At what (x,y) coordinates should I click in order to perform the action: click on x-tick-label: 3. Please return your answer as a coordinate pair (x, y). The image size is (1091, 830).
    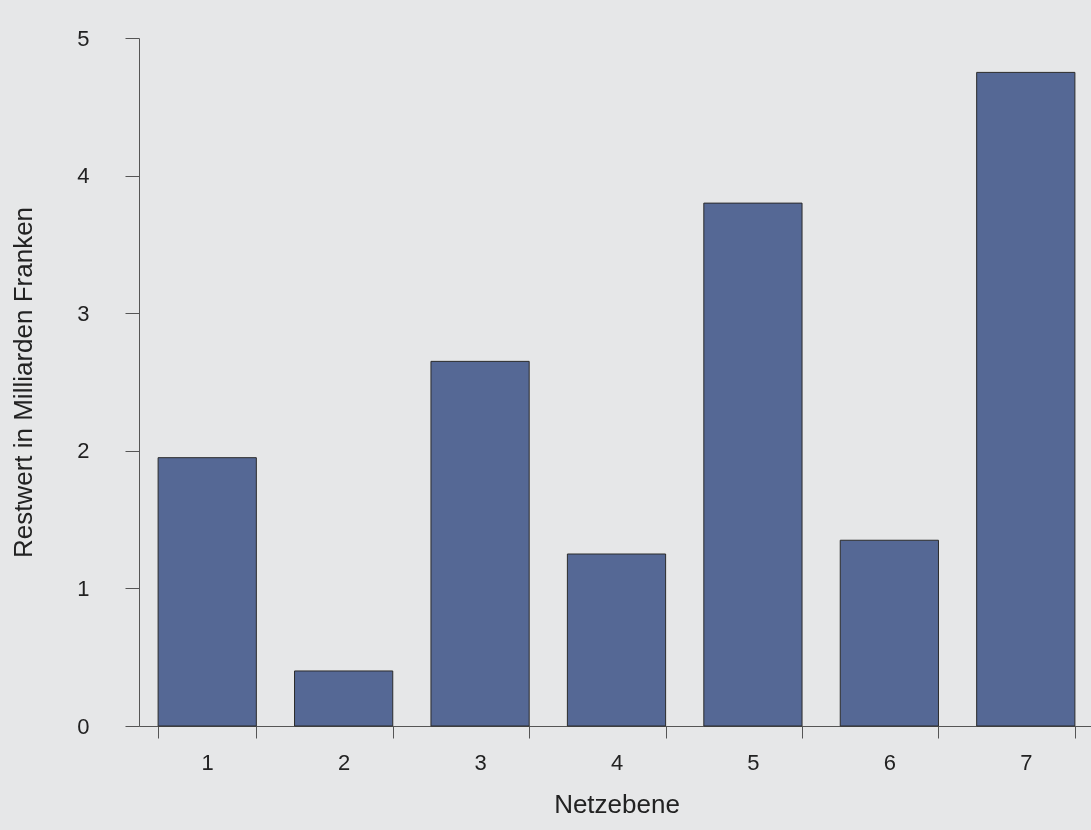
    Looking at the image, I should click on (480, 762).